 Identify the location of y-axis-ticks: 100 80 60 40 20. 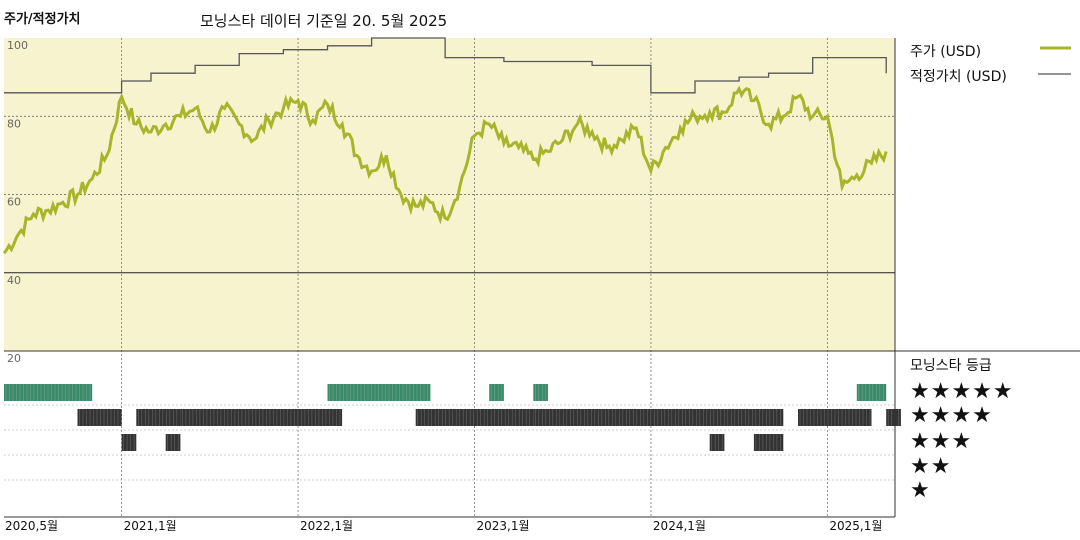
(17, 202).